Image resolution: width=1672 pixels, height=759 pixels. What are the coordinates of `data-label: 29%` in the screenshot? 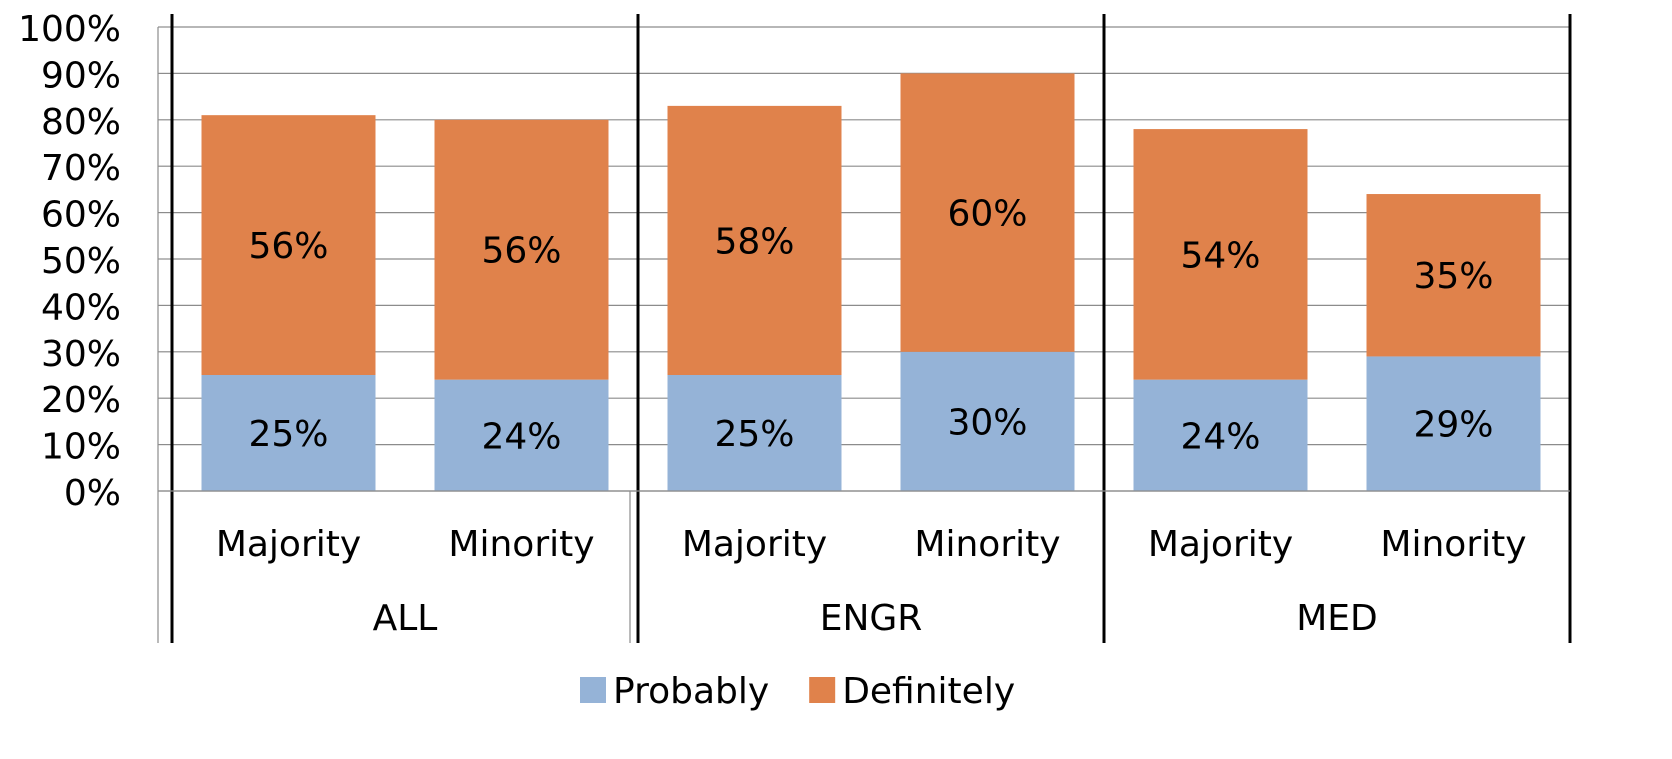 It's located at (1453, 425).